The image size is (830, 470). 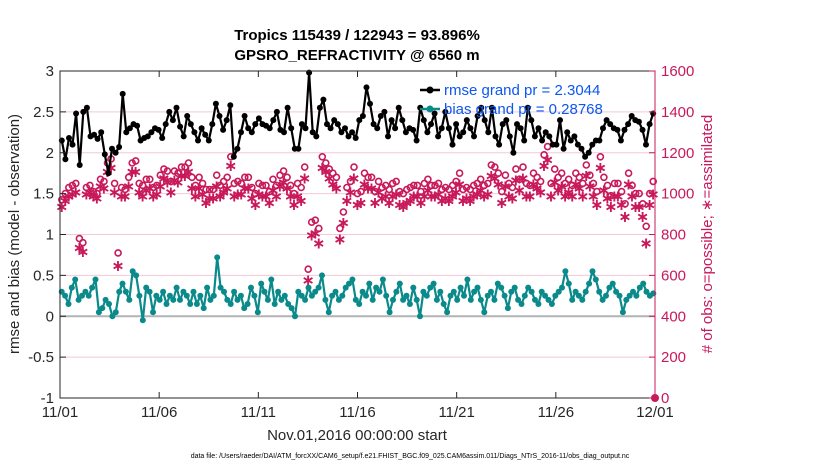 What do you see at coordinates (43, 112) in the screenshot?
I see `y-left-tick-label: 2.5` at bounding box center [43, 112].